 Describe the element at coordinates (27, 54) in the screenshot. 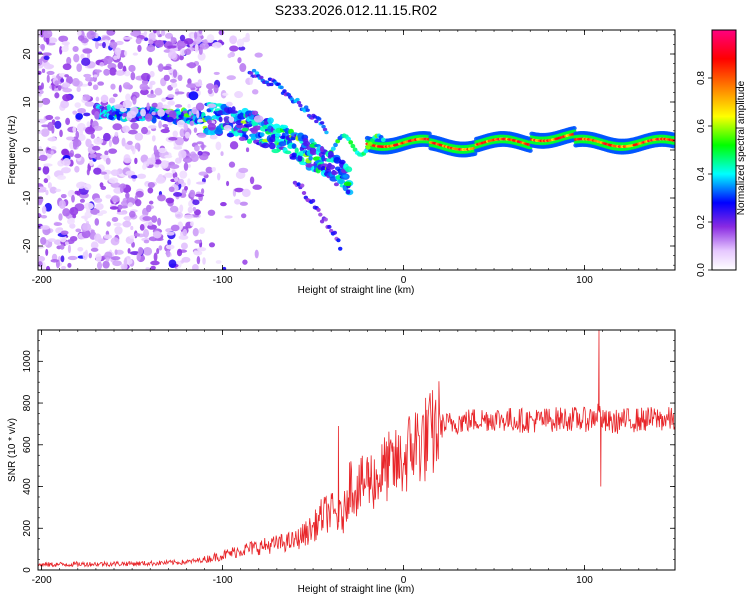

I see `y-tick-label: 20` at that location.